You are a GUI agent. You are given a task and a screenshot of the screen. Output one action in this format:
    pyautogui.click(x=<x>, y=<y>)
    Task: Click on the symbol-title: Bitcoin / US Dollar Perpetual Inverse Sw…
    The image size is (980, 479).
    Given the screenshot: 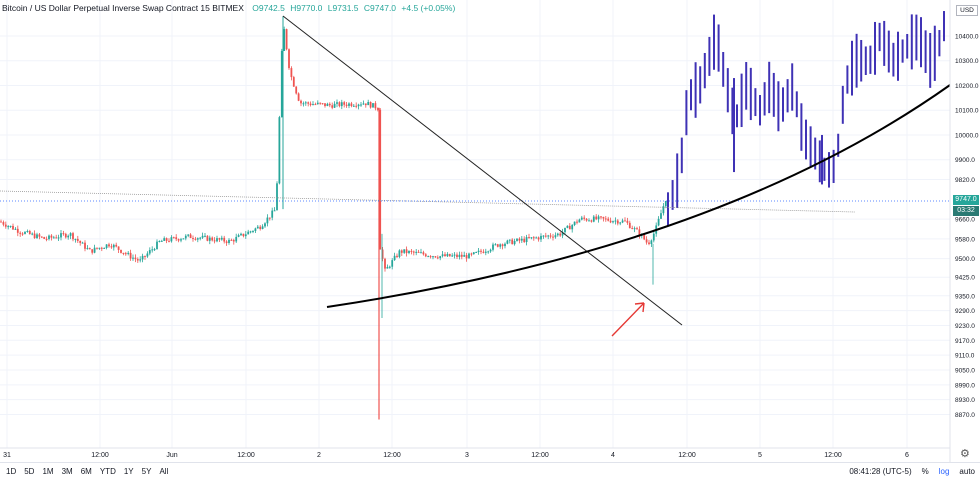 What is the action you would take?
    pyautogui.click(x=123, y=8)
    